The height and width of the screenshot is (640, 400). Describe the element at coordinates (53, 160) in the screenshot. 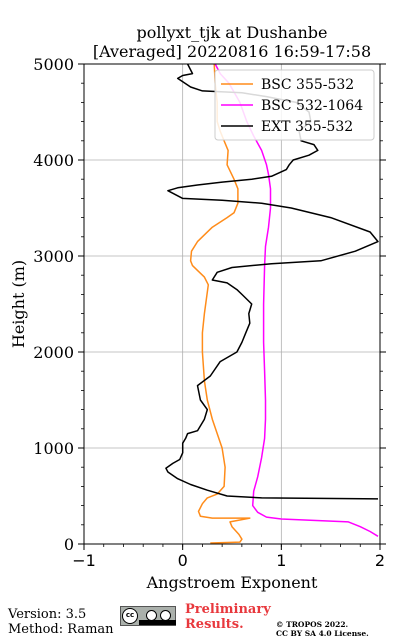

I see `y-tick-label: 4000` at that location.